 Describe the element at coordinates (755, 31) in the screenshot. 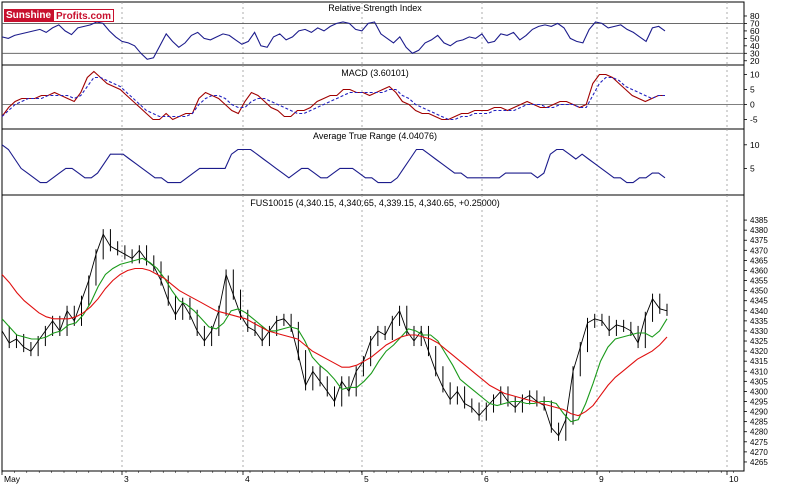

I see `ytick-label-0-2: 60` at that location.